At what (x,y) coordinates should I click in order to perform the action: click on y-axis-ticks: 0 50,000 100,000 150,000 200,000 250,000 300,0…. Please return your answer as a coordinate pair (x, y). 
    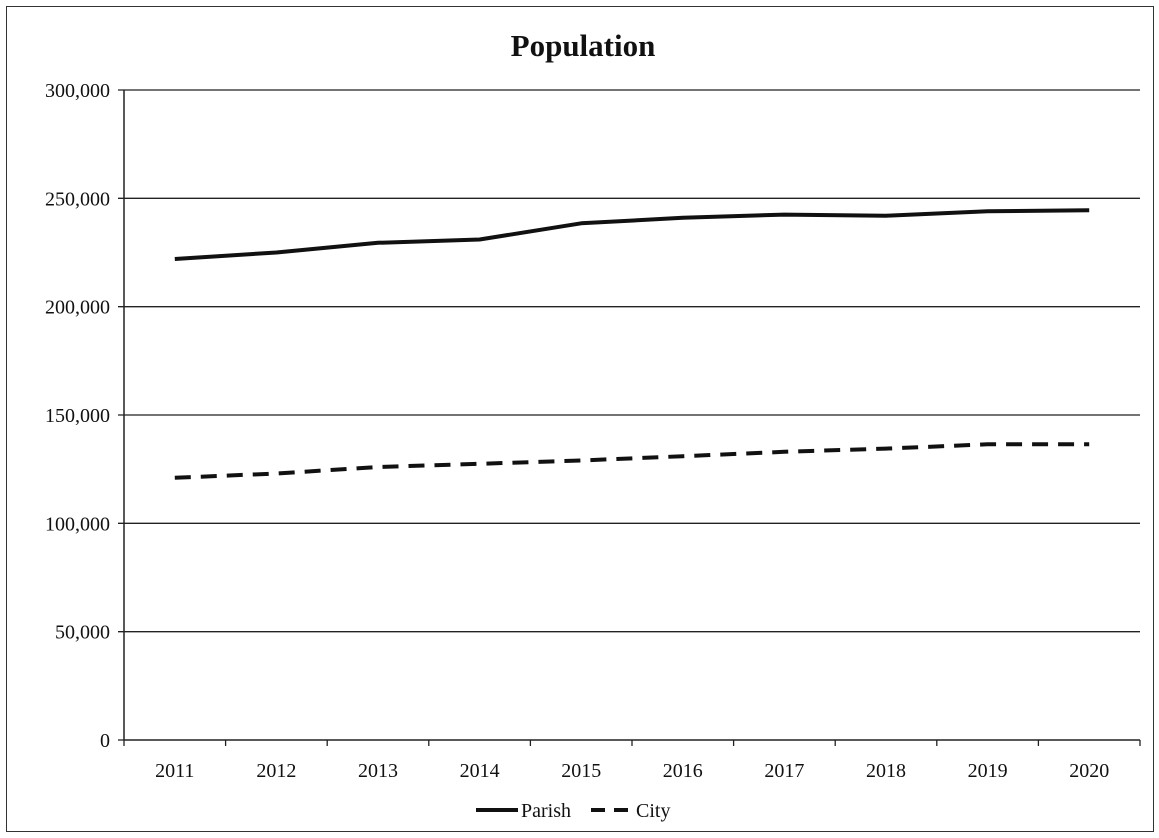
    Looking at the image, I should click on (84, 416).